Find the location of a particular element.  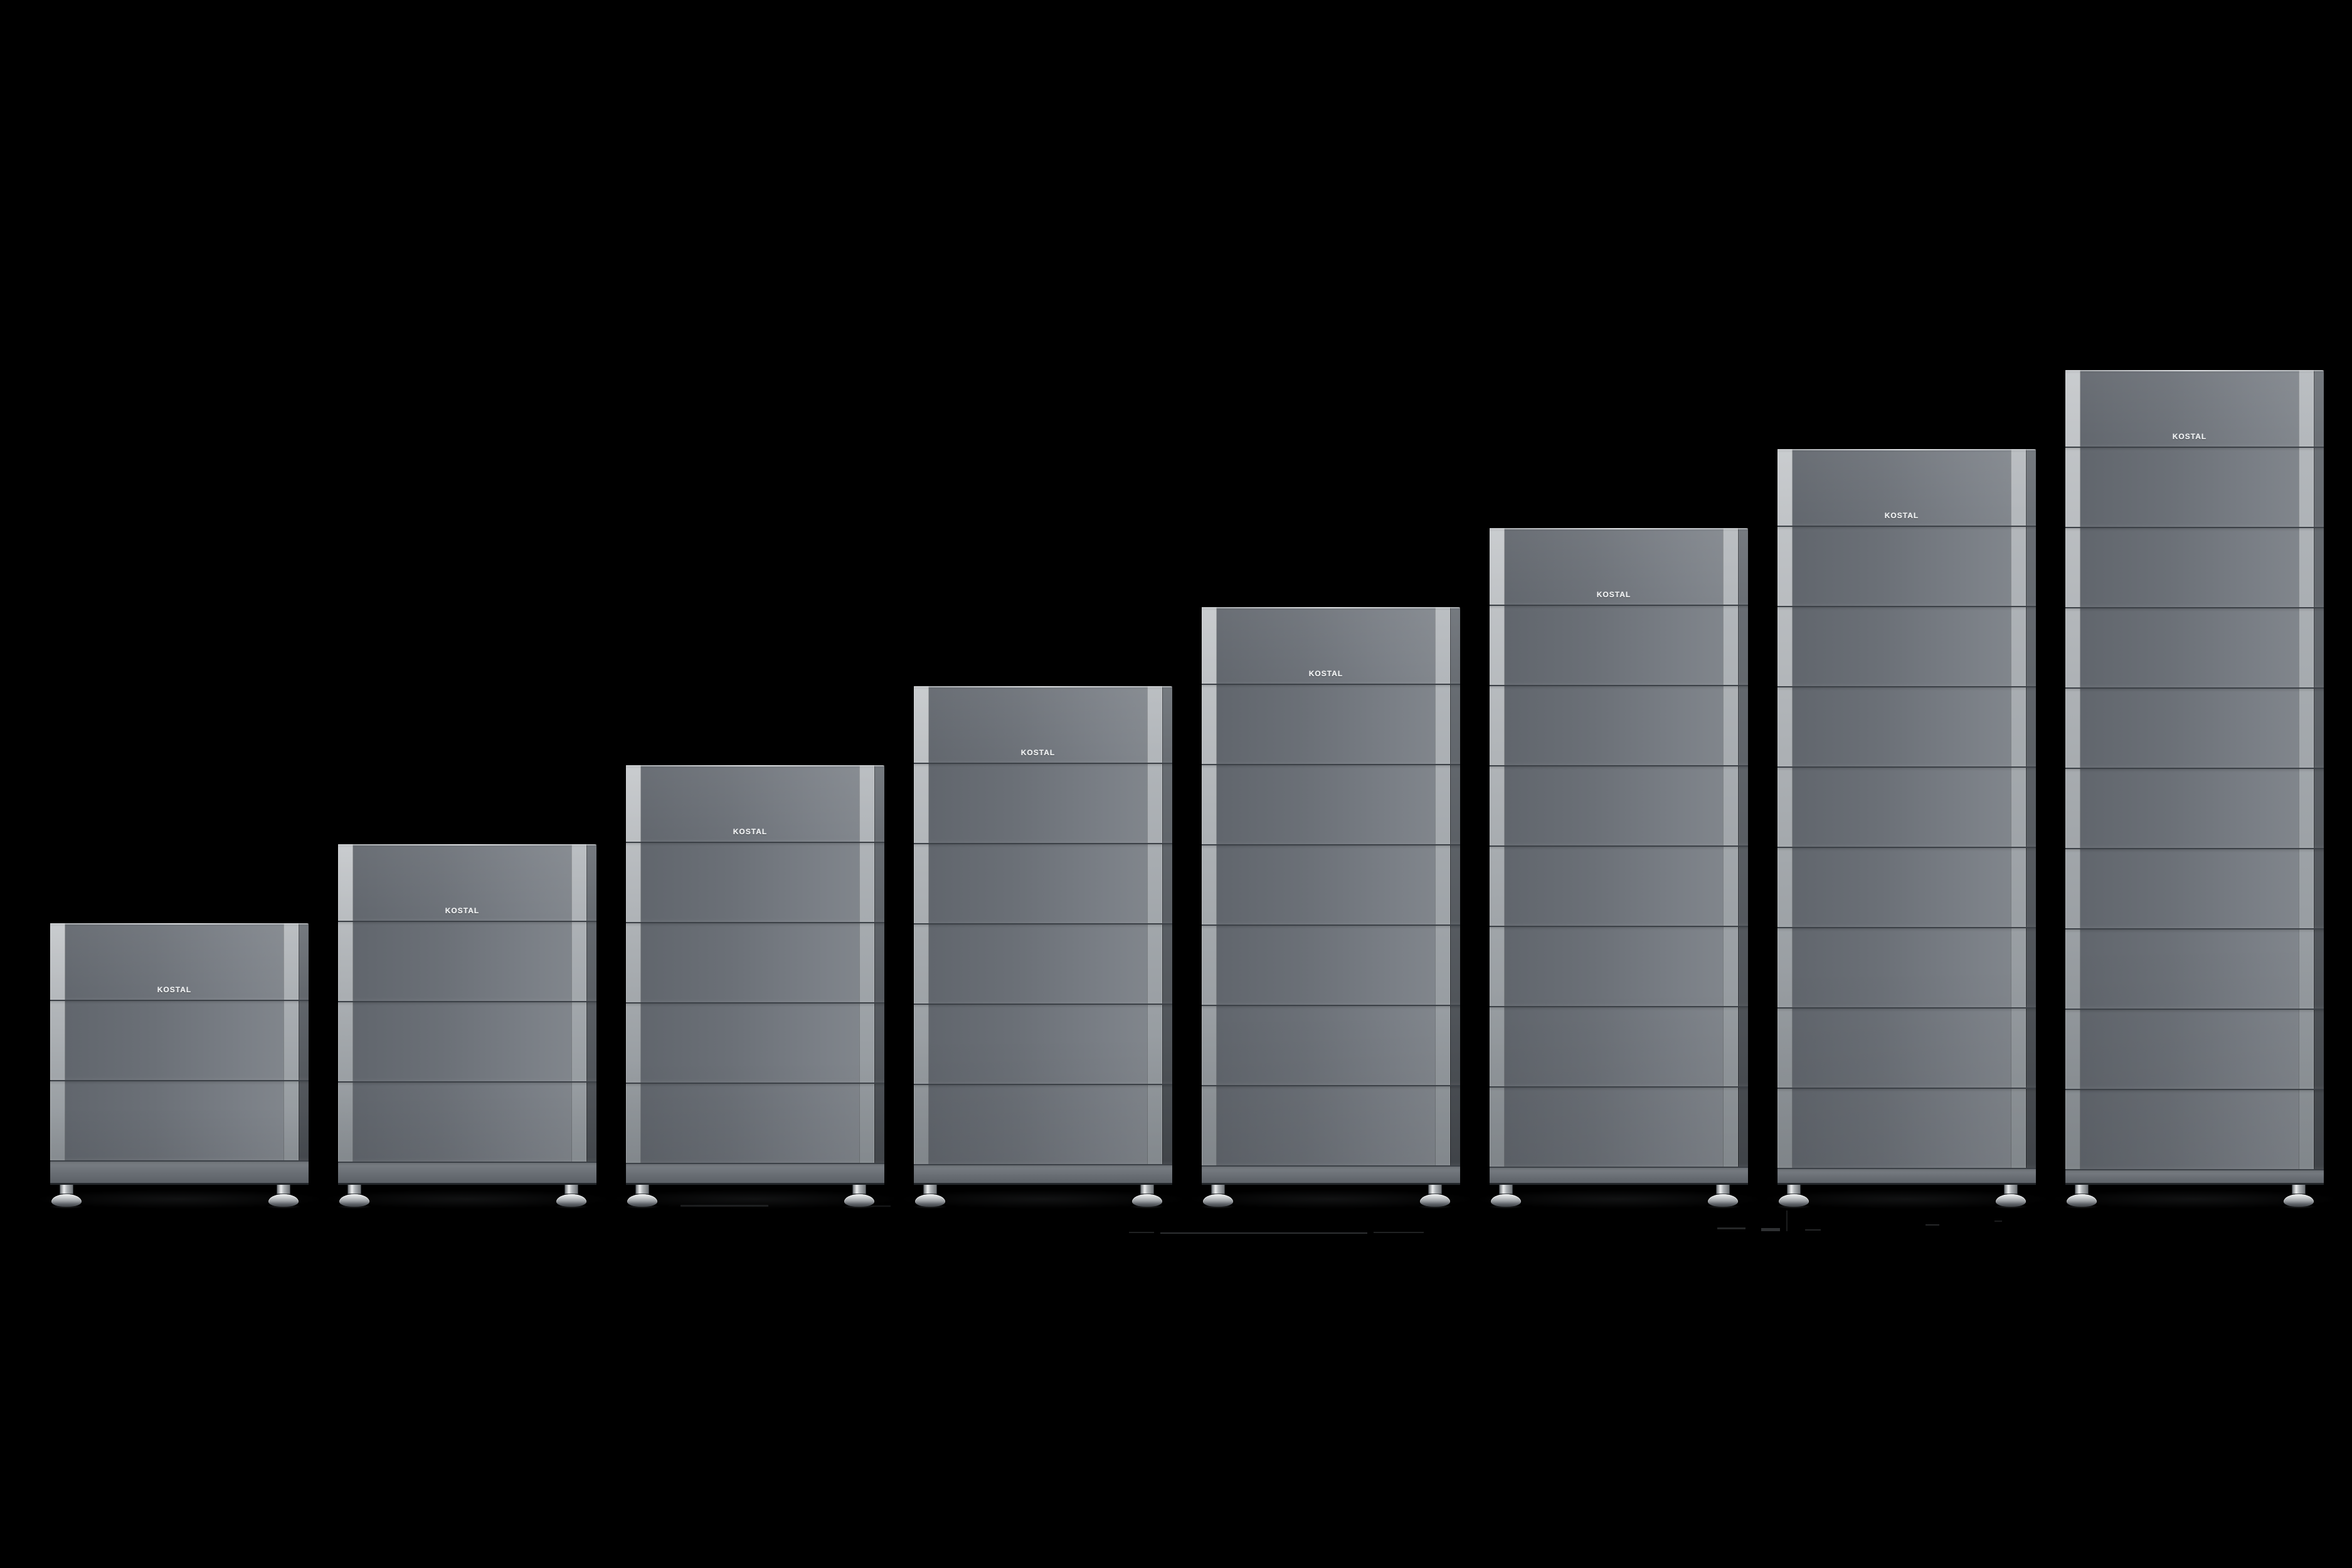

tower-6: KOSTAL is located at coordinates (1618, 868).